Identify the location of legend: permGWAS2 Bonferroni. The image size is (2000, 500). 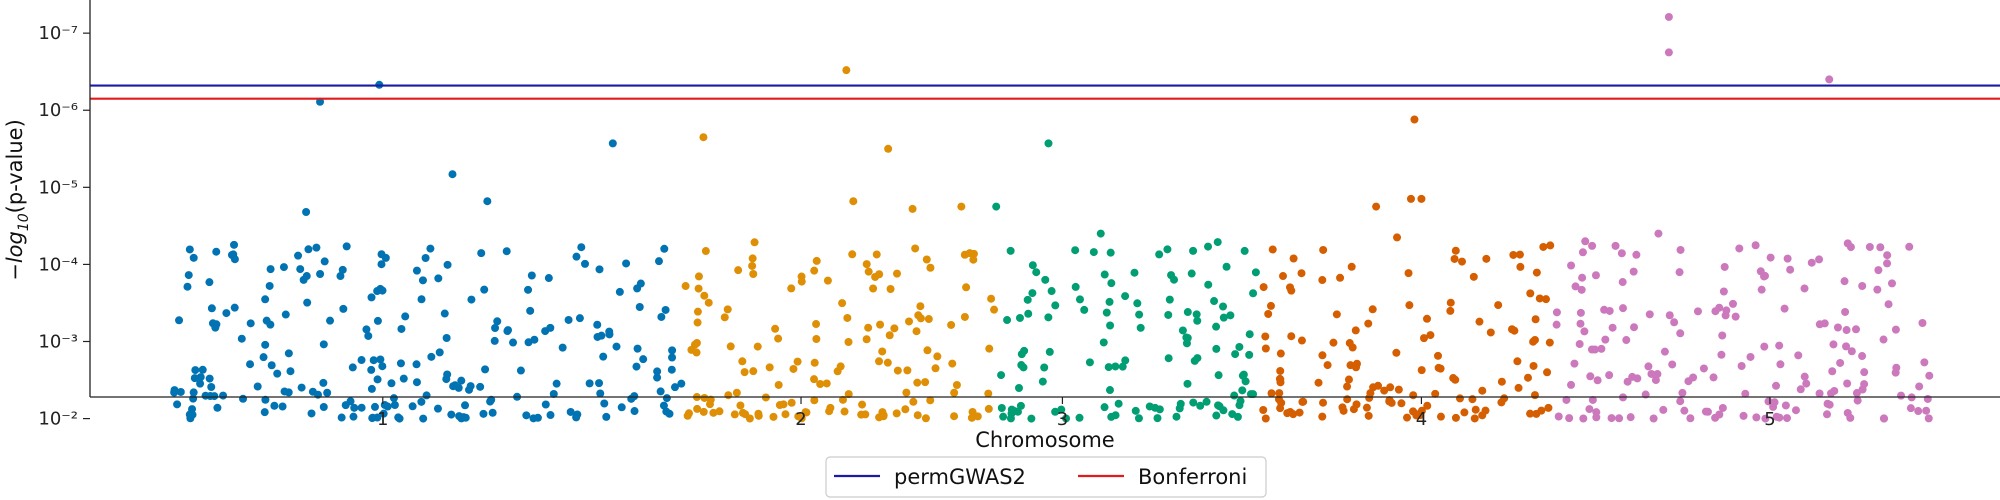
(1046, 477).